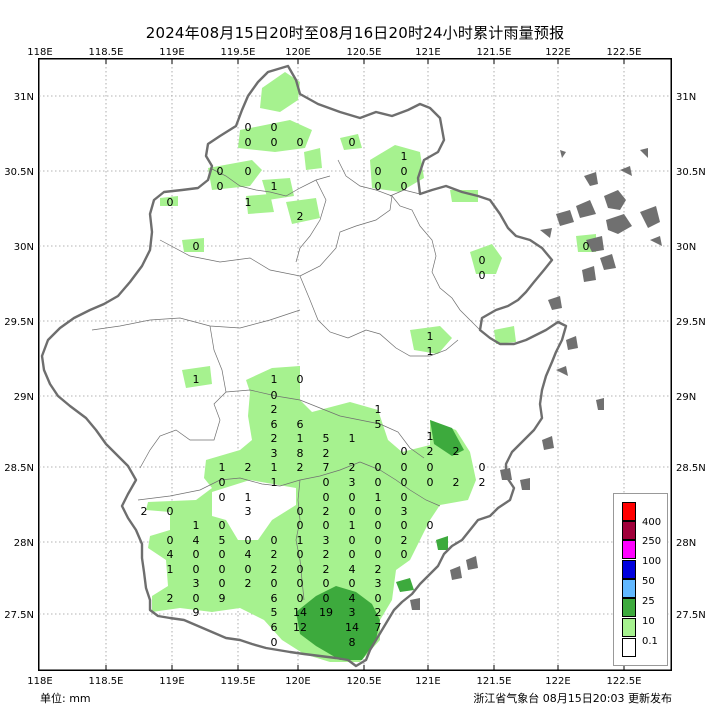 This screenshot has width=710, height=710. What do you see at coordinates (652, 561) in the screenshot?
I see `legend-label: 100` at bounding box center [652, 561].